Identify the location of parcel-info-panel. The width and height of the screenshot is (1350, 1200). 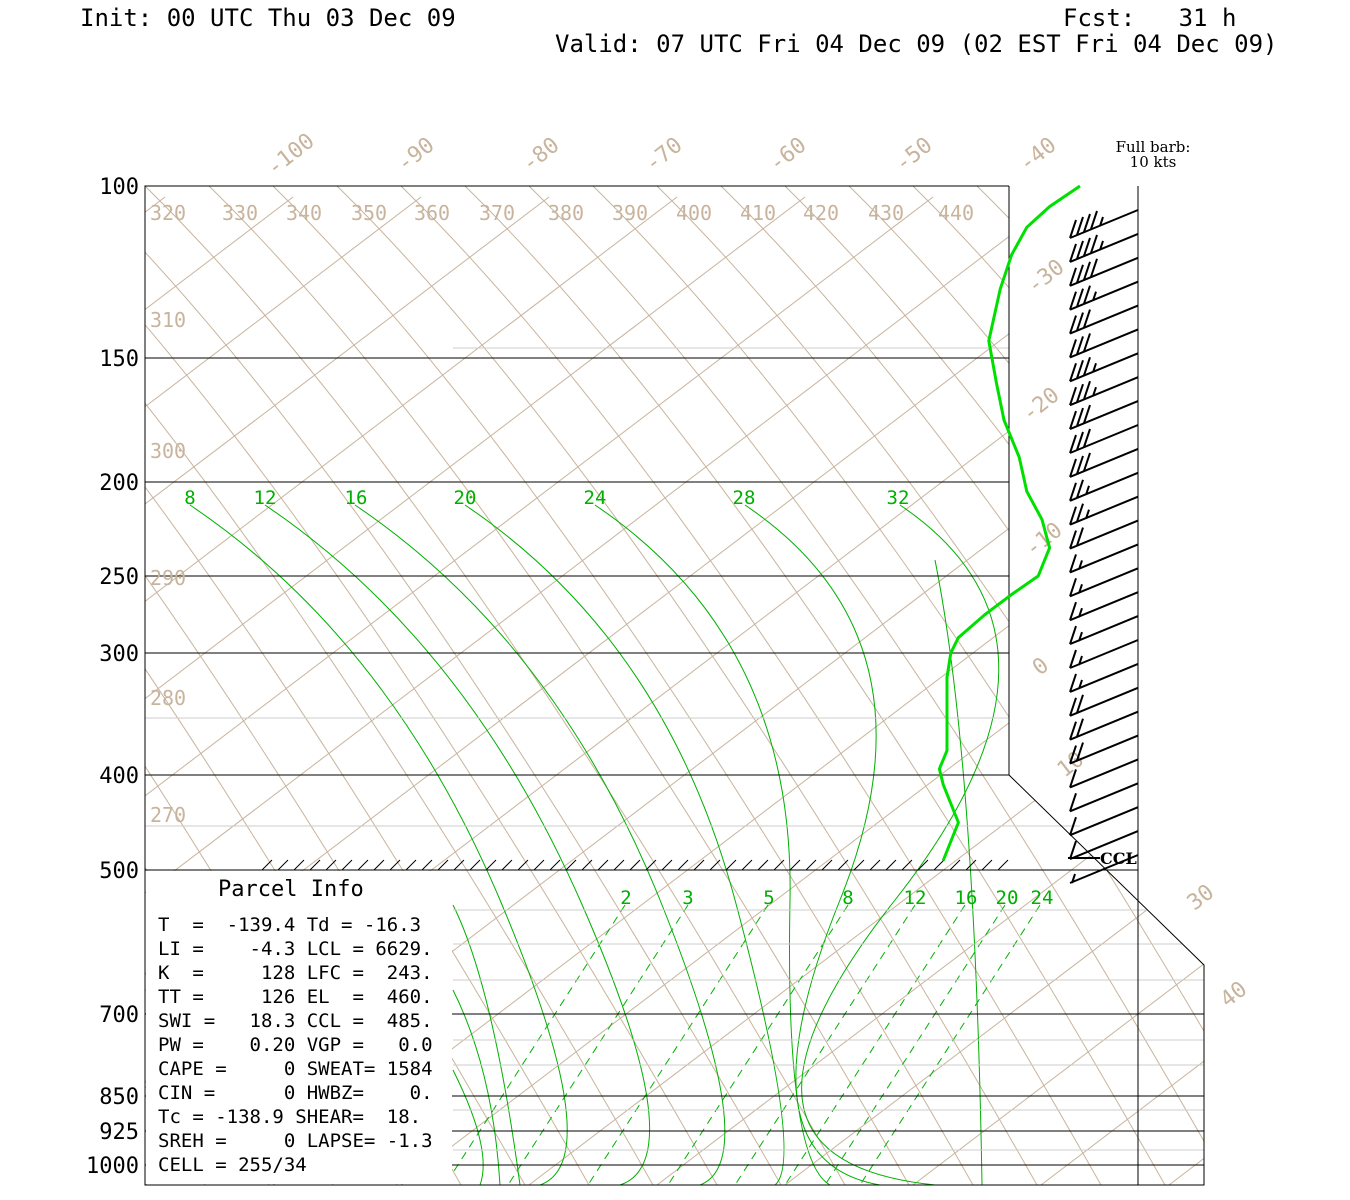
(299, 1027).